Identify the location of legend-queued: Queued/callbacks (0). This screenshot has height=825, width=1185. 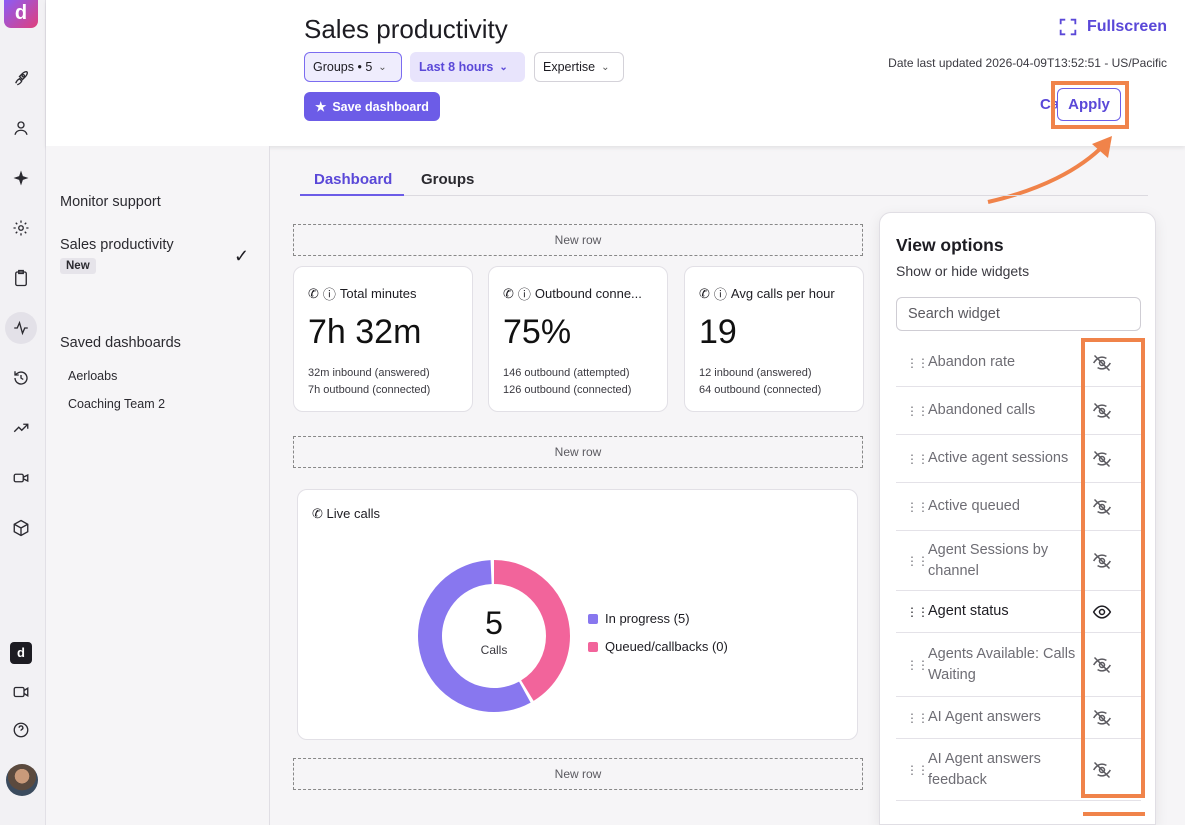
(658, 646).